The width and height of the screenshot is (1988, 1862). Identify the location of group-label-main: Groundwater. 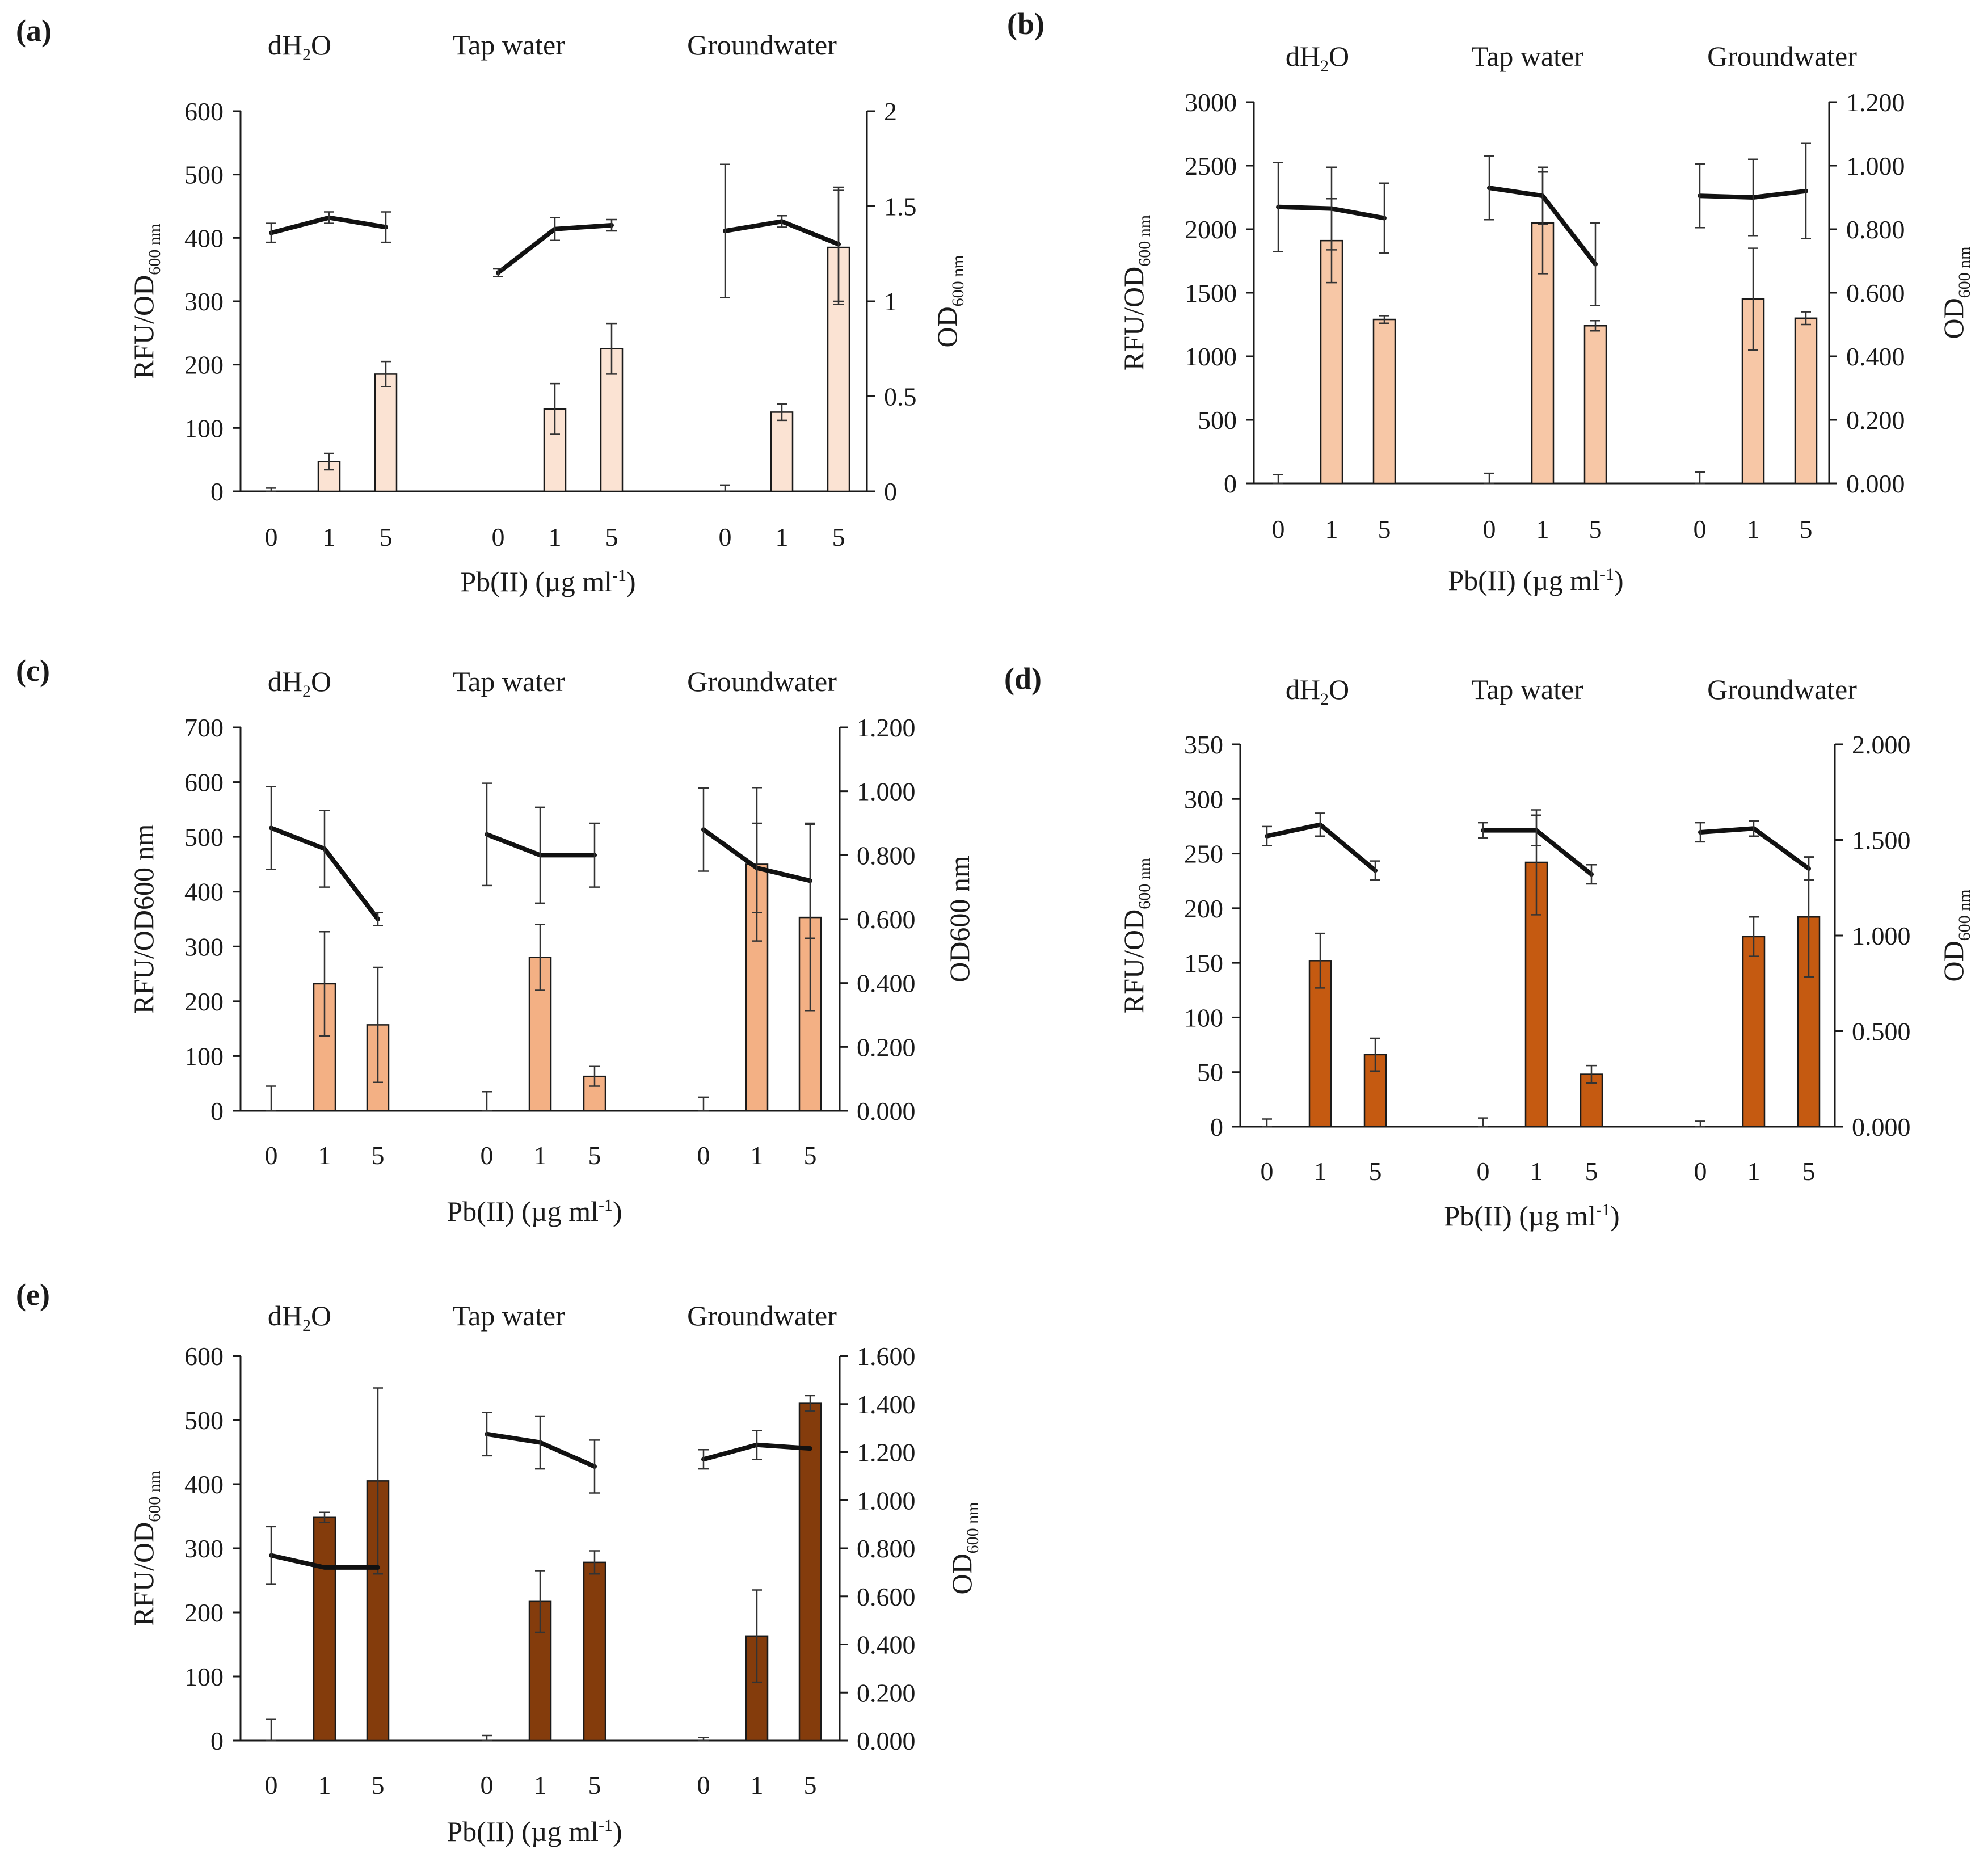
(1782, 689).